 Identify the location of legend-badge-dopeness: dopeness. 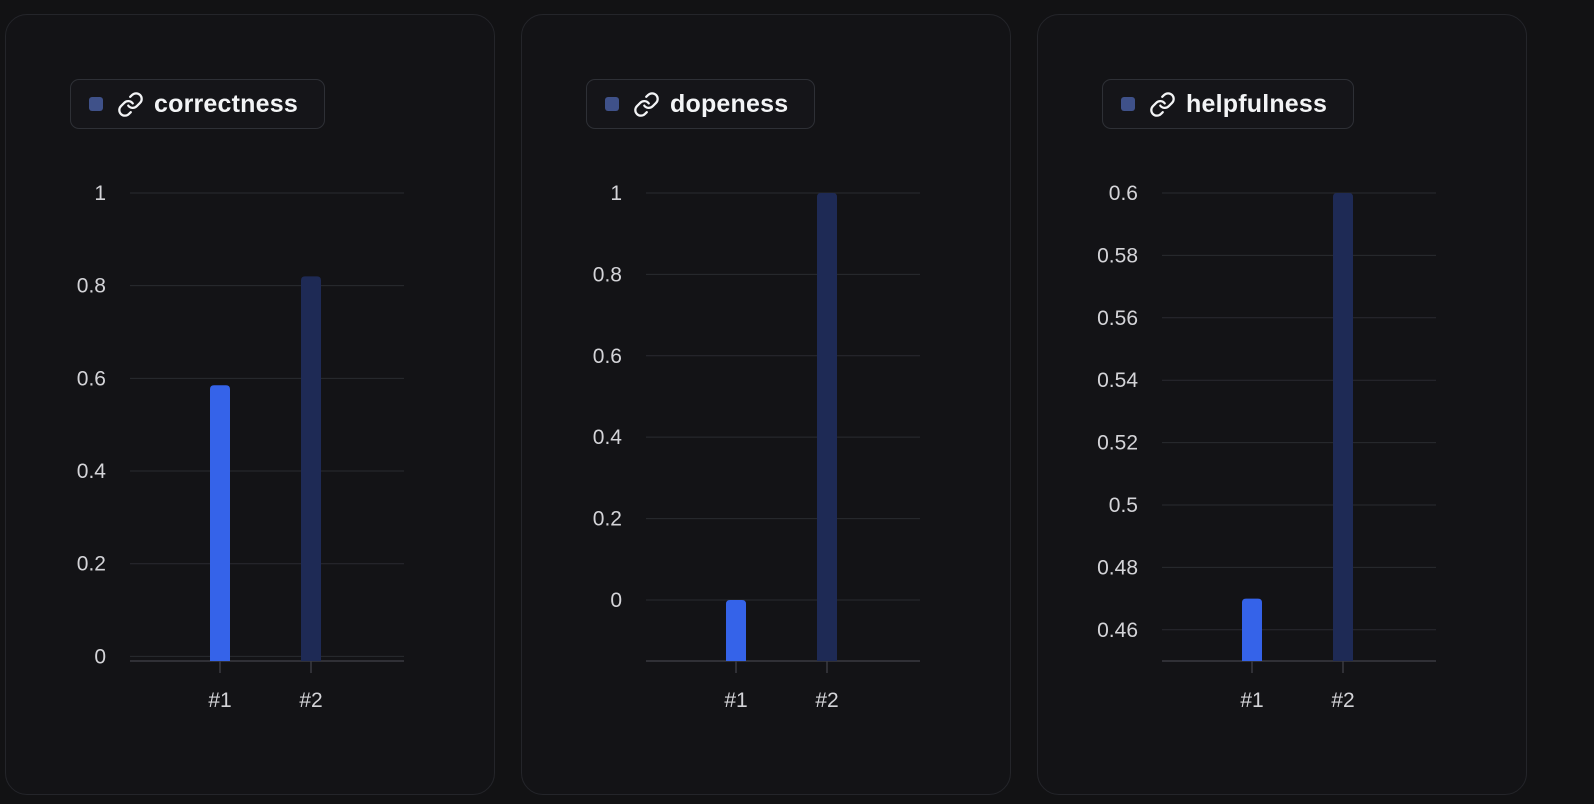
(701, 104).